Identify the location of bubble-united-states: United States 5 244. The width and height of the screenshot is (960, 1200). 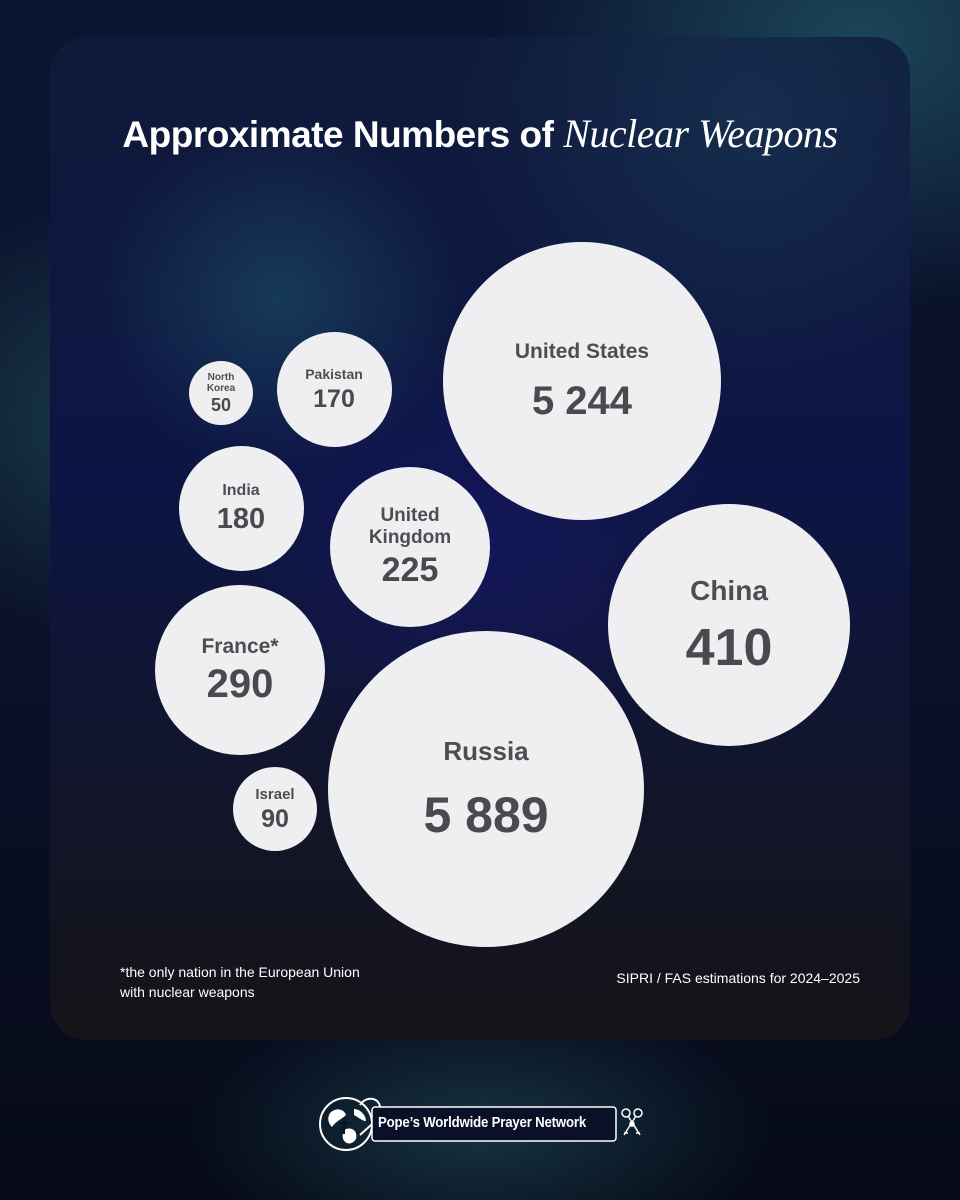
(582, 381).